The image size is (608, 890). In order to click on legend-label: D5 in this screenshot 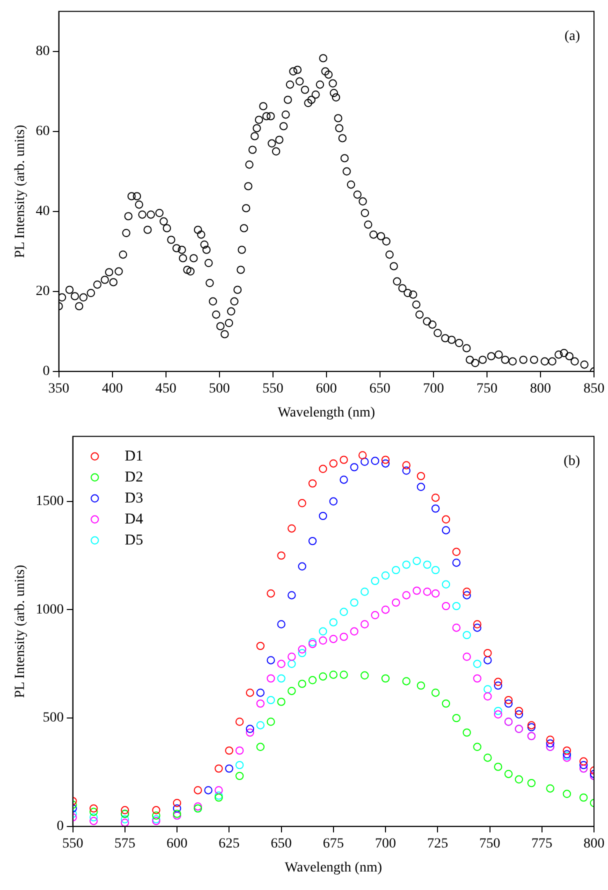, I will do `click(134, 540)`.